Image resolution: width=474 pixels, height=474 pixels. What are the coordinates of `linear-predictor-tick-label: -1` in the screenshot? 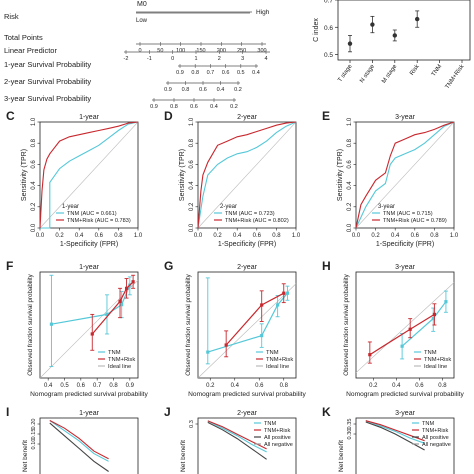 It's located at (149, 59).